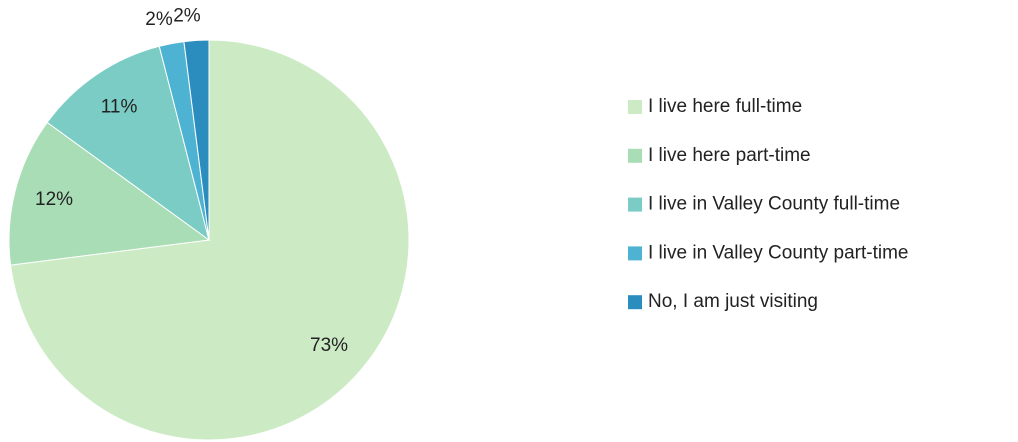 The width and height of the screenshot is (1018, 442). What do you see at coordinates (329, 345) in the screenshot?
I see `slice-label: 73%` at bounding box center [329, 345].